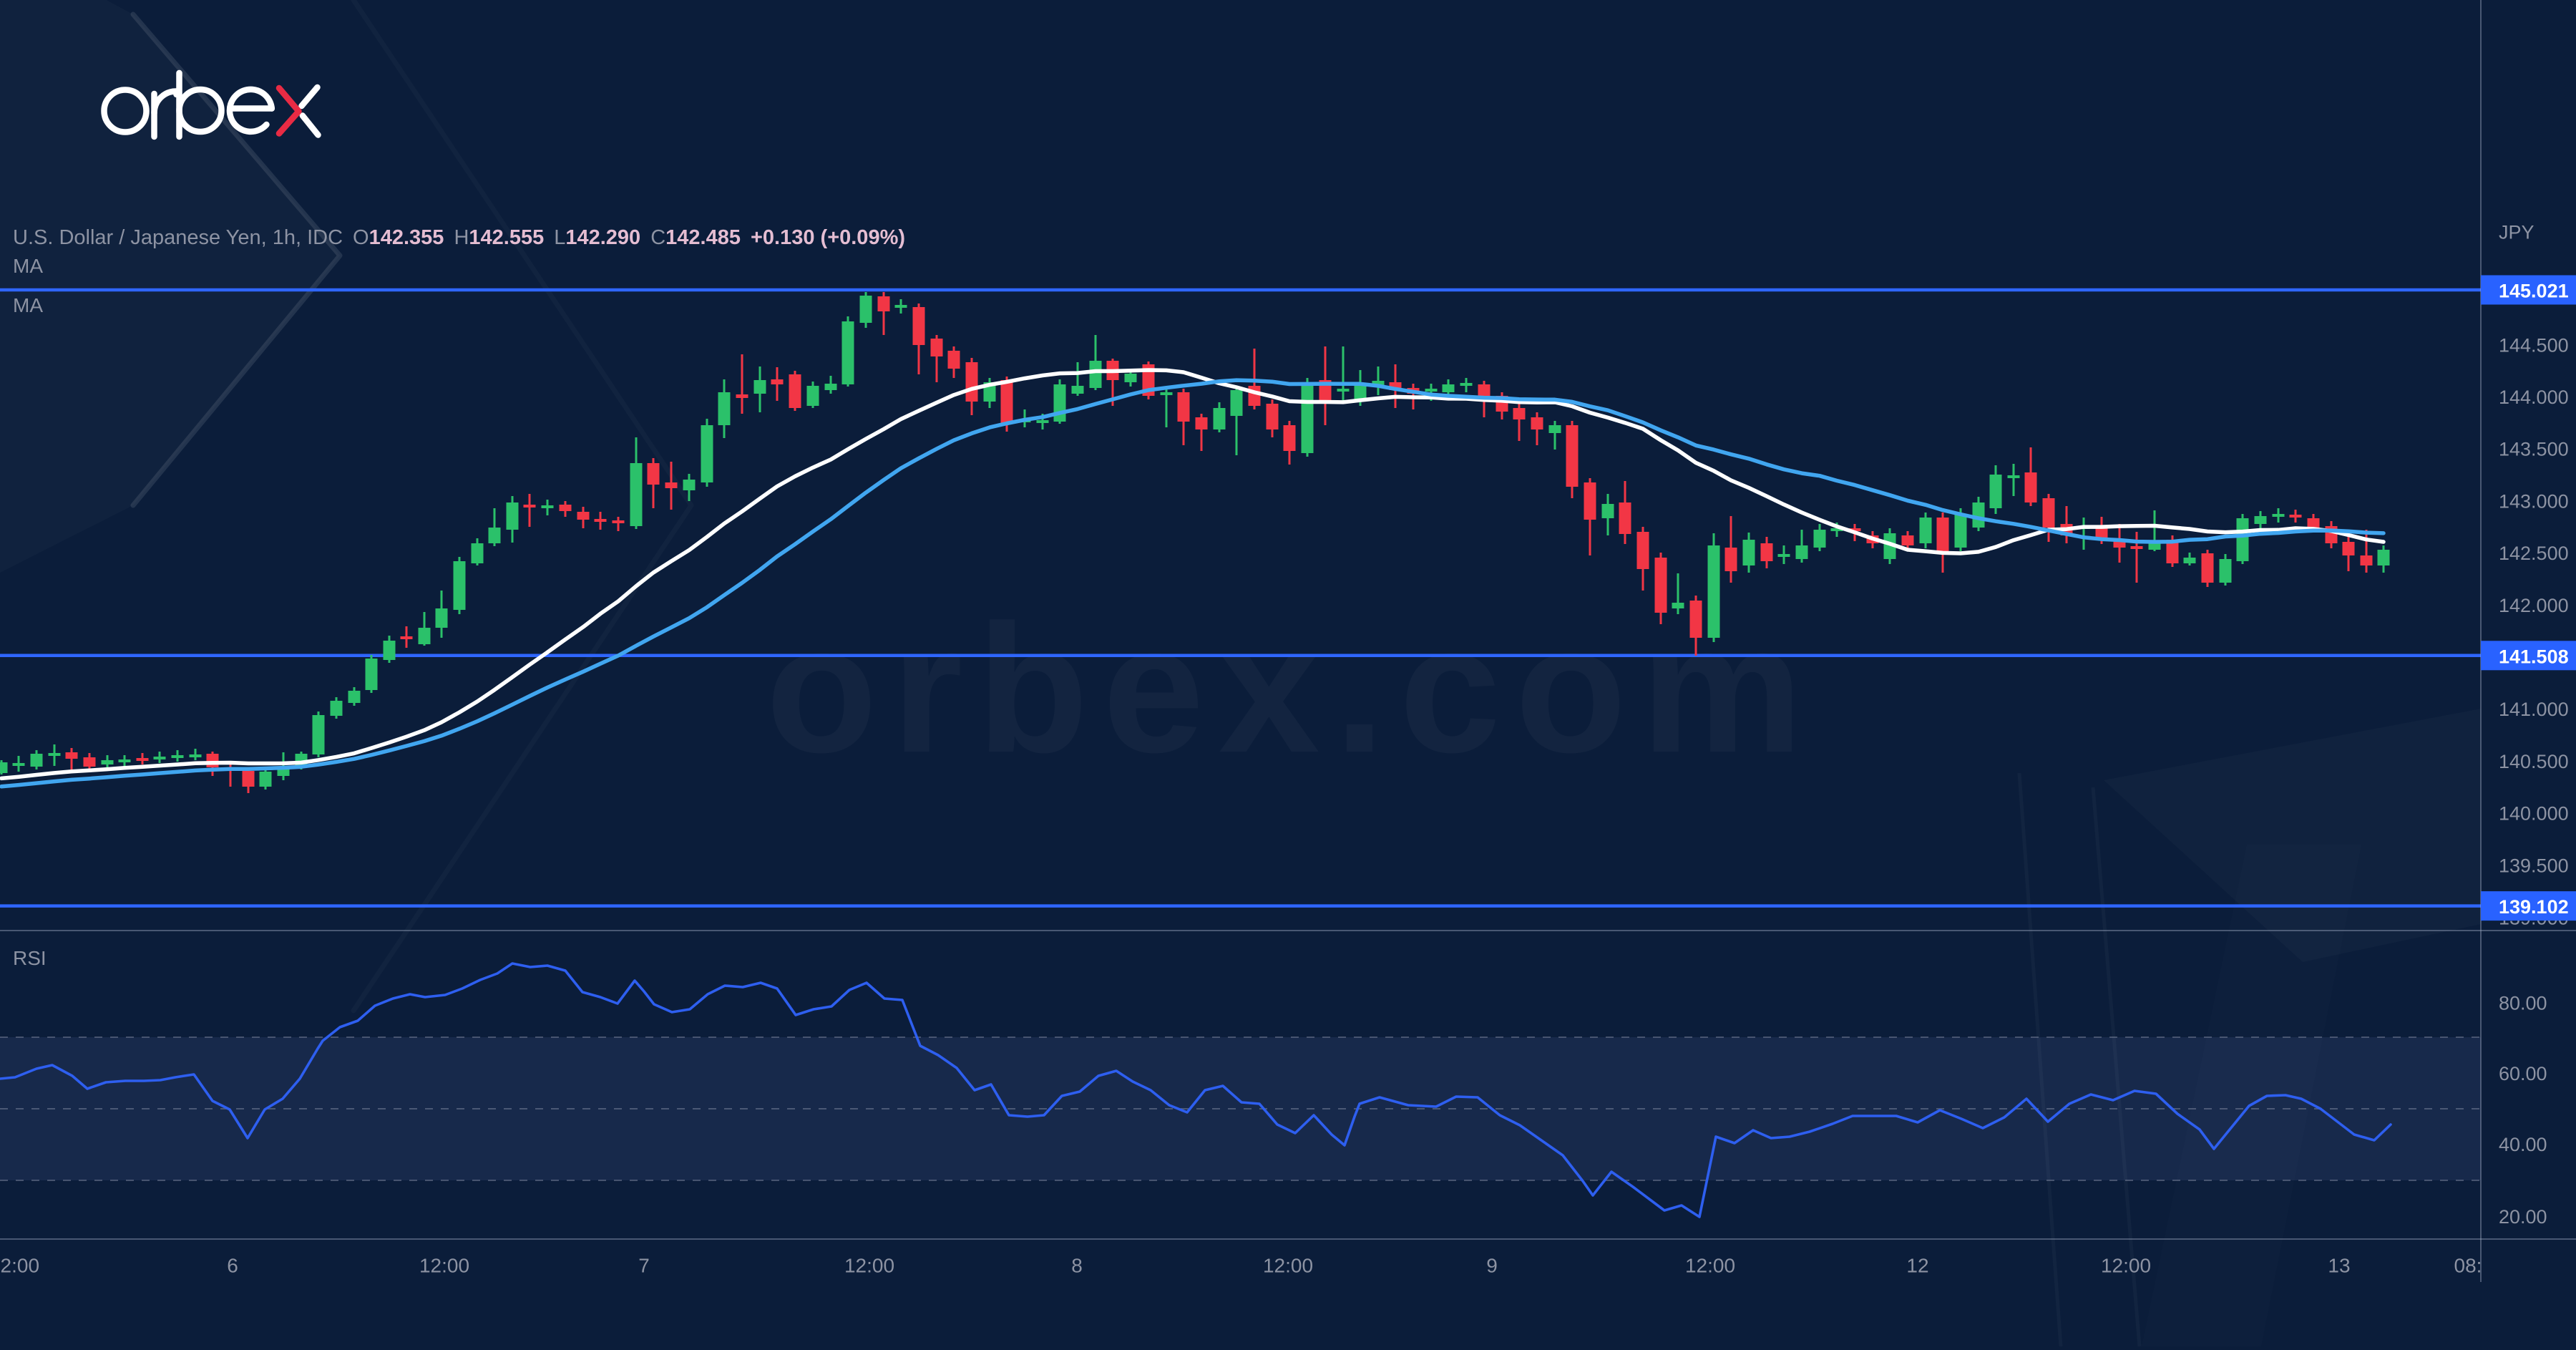 The image size is (2576, 1350). I want to click on svg-text: 144.000, so click(2534, 397).